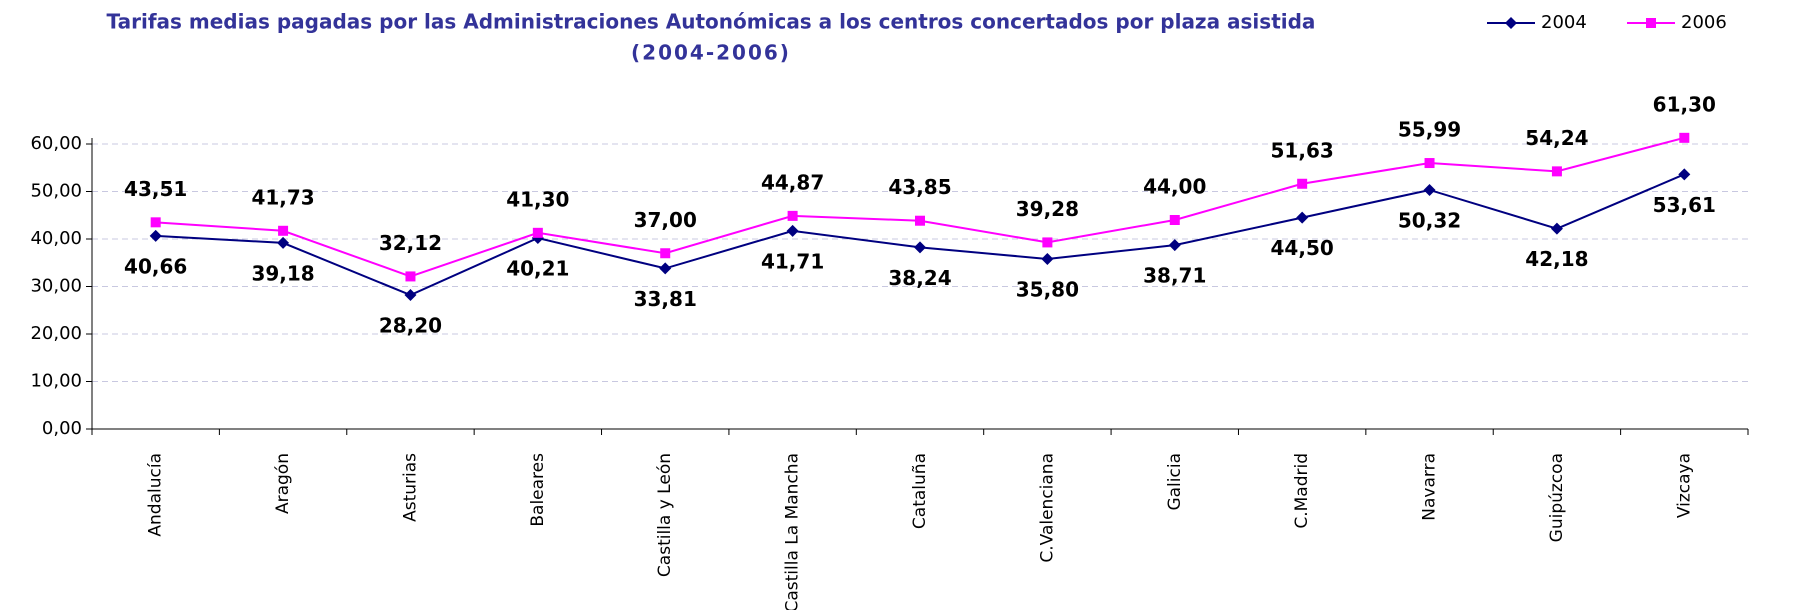 The width and height of the screenshot is (1797, 610). What do you see at coordinates (1704, 22) in the screenshot?
I see `legend-label: 2006` at bounding box center [1704, 22].